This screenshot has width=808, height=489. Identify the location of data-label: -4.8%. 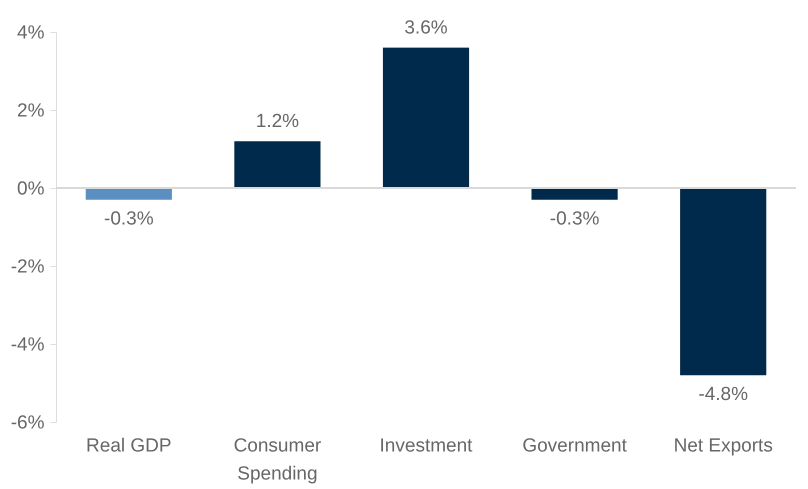
(723, 395).